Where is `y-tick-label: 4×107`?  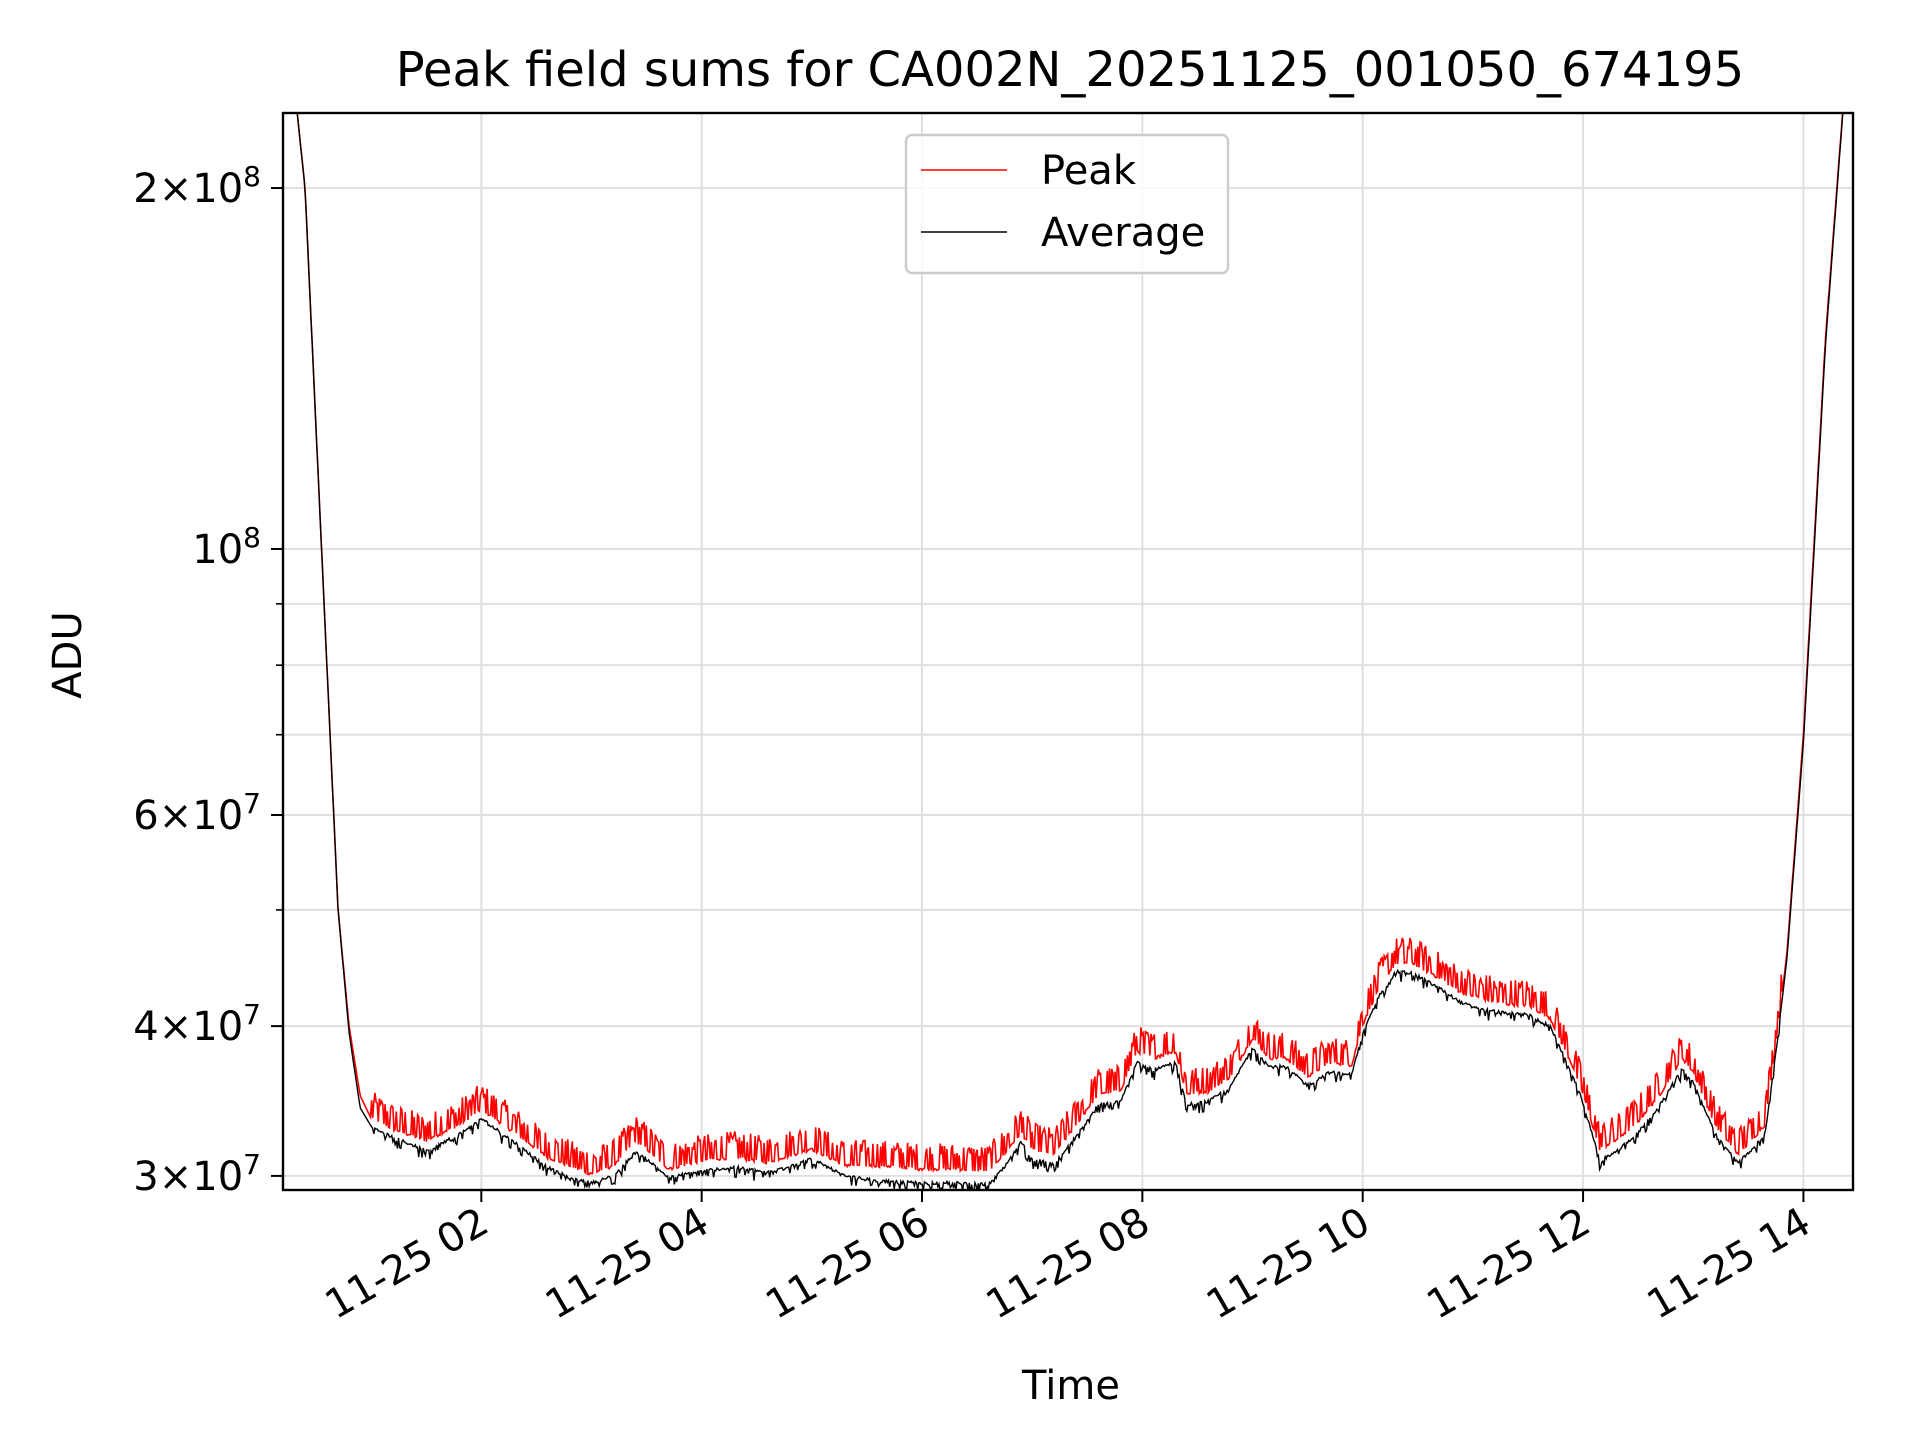 y-tick-label: 4×107 is located at coordinates (197, 1024).